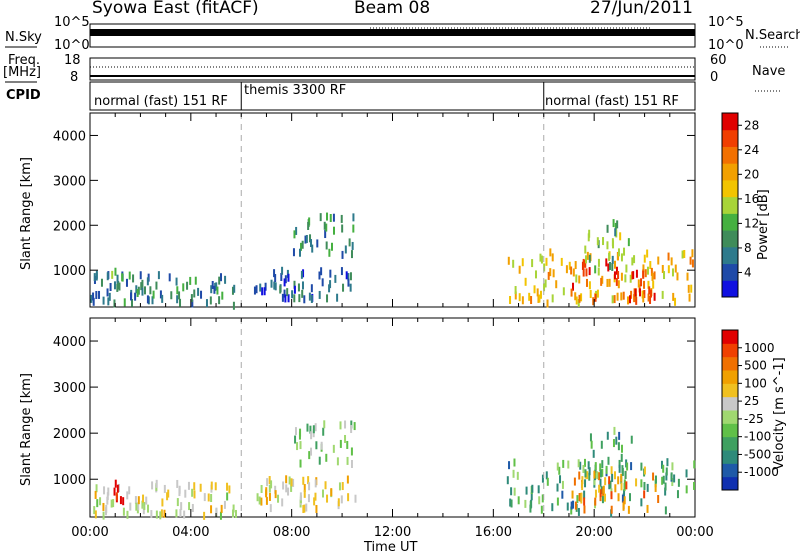 Image resolution: width=800 pixels, height=555 pixels. Describe the element at coordinates (754, 419) in the screenshot. I see `colorbar-tick-label: -25` at that location.